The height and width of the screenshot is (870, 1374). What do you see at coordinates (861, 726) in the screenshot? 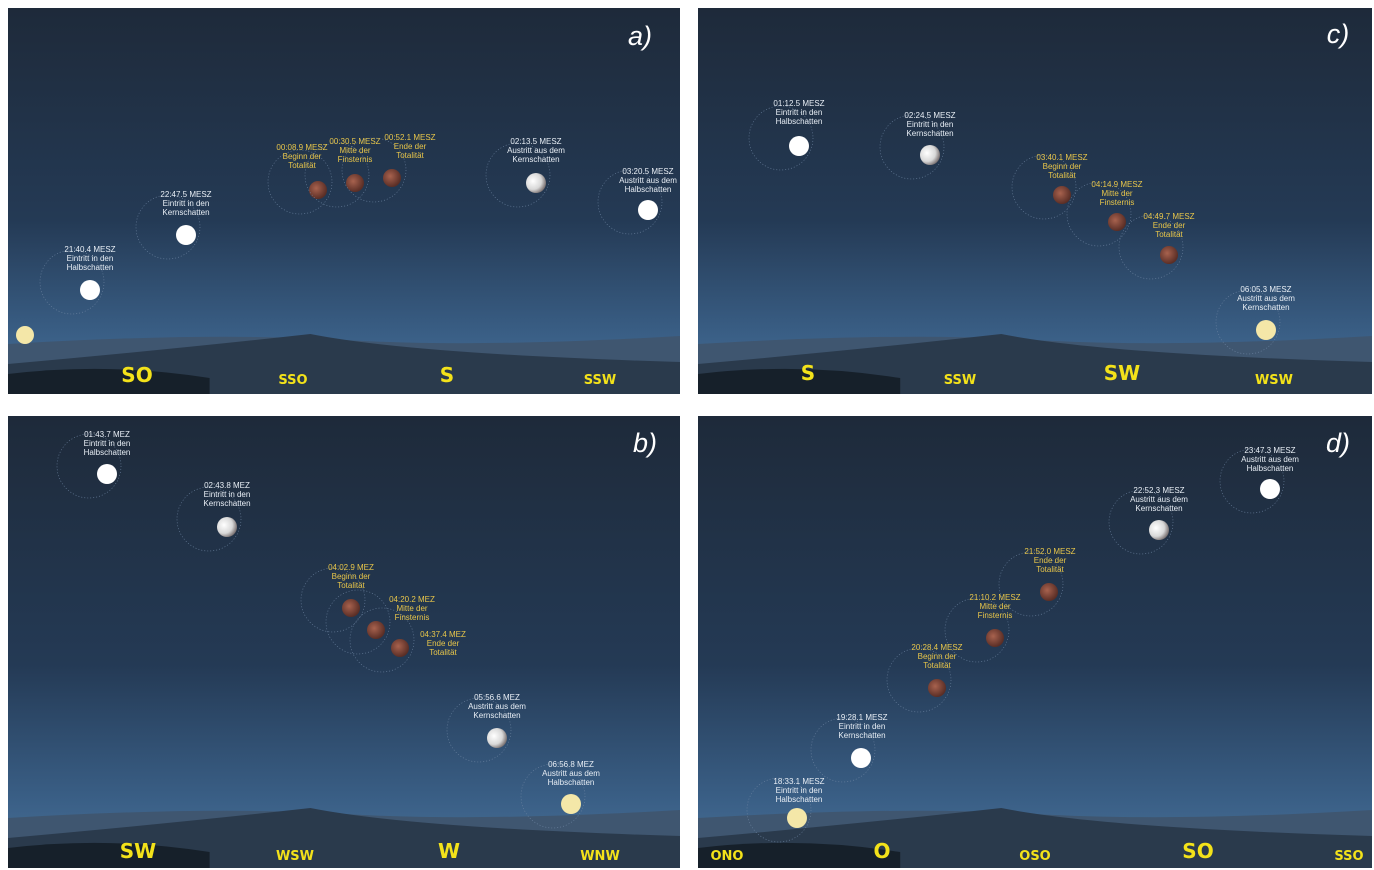
I see `event-label: 19:28.1 MESZ Eintritt in den Kernschatten` at bounding box center [861, 726].